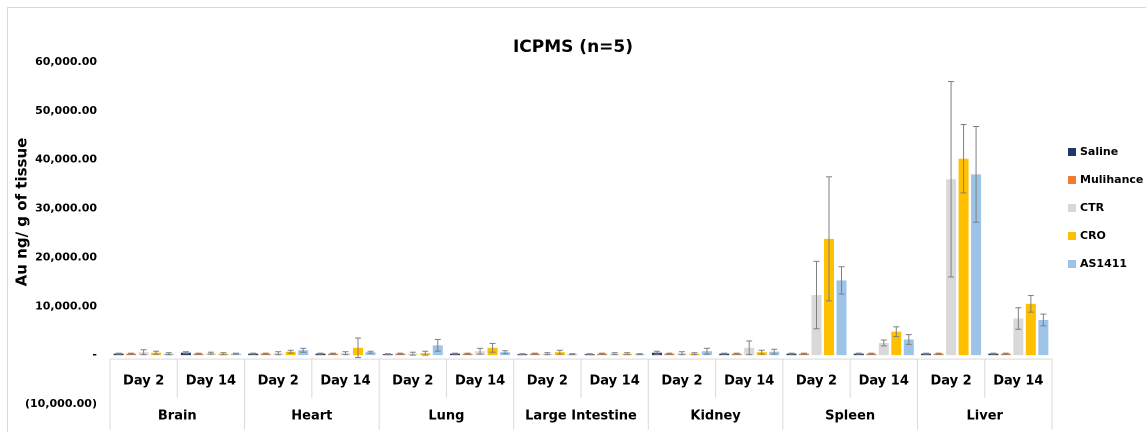  What do you see at coordinates (311, 416) in the screenshot?
I see `group-label: Heart` at bounding box center [311, 416].